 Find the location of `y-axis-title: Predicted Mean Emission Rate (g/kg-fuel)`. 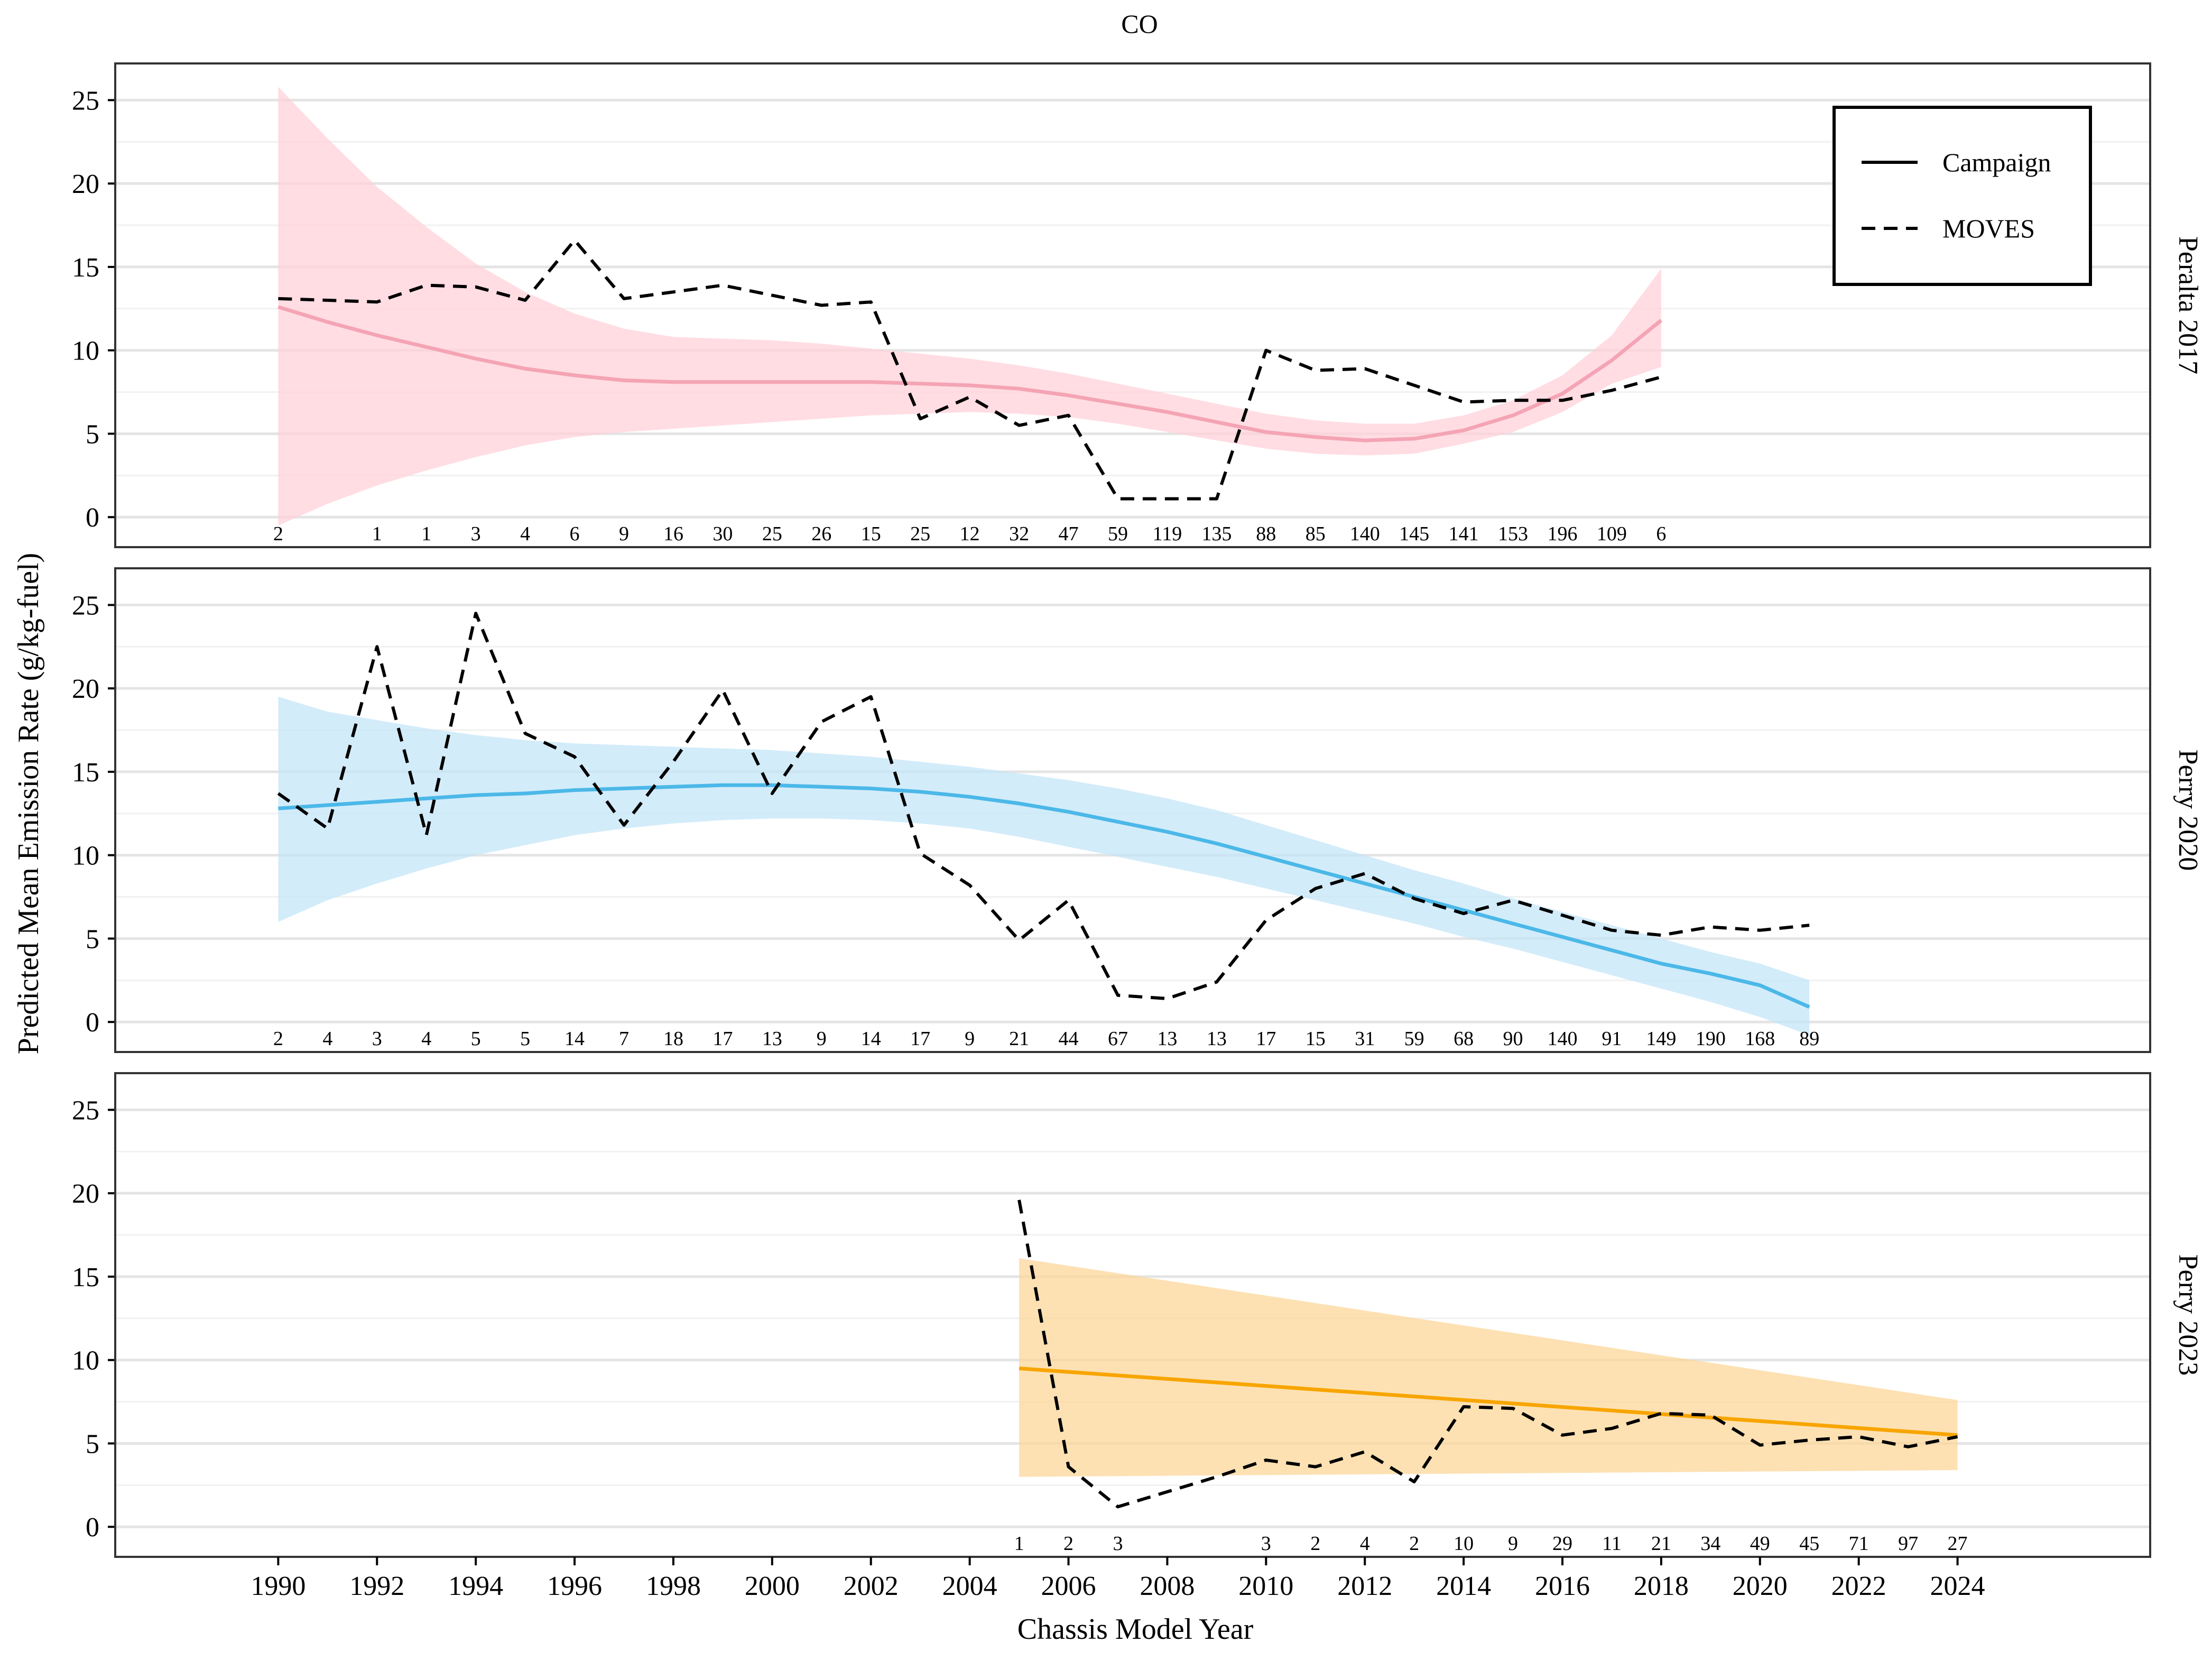

y-axis-title: Predicted Mean Emission Rate (g/kg-fuel) is located at coordinates (29, 804).